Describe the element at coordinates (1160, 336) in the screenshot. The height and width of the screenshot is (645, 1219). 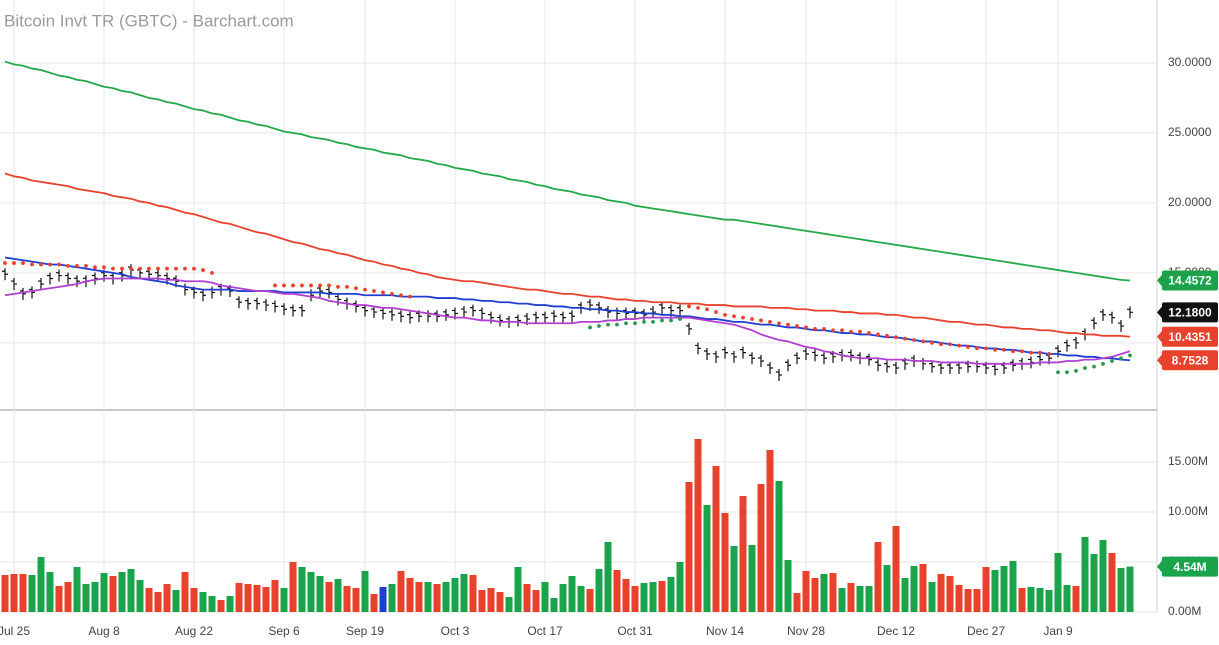
I see `badge-pointer` at that location.